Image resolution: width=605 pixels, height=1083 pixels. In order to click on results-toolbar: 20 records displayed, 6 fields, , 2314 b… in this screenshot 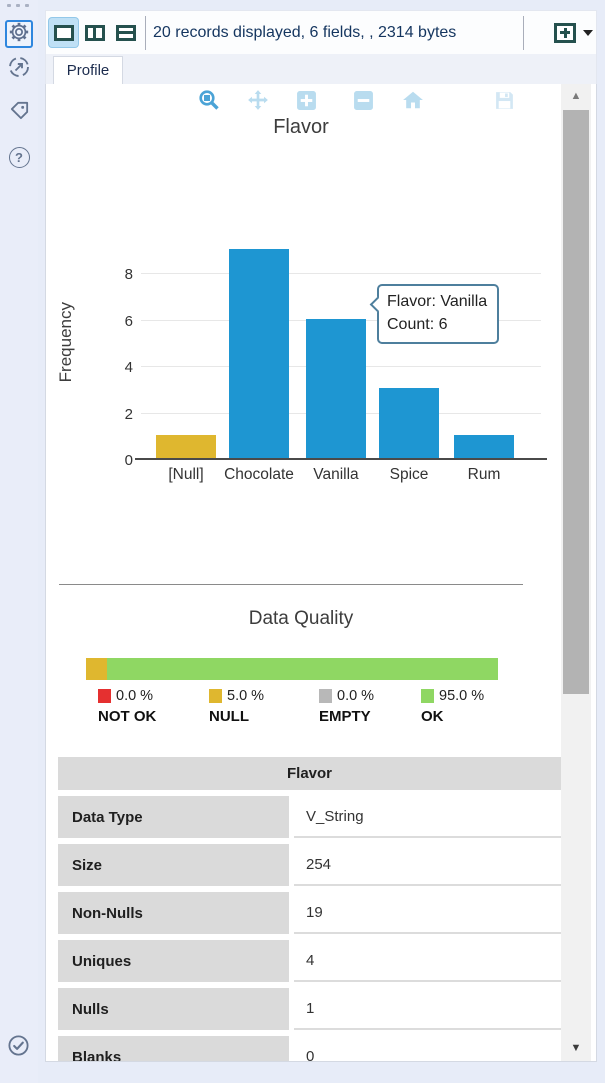, I will do `click(321, 32)`.